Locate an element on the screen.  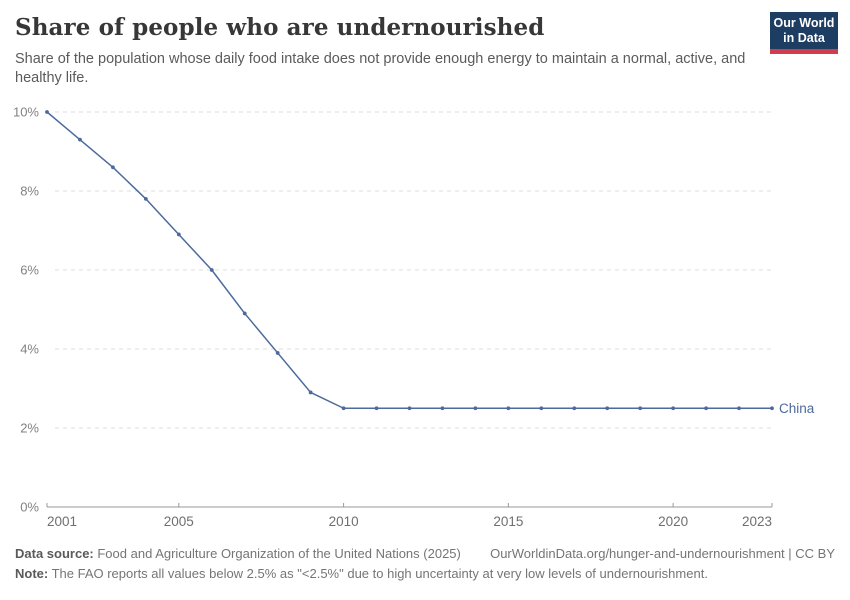
x-tick-label: 2005 is located at coordinates (179, 521).